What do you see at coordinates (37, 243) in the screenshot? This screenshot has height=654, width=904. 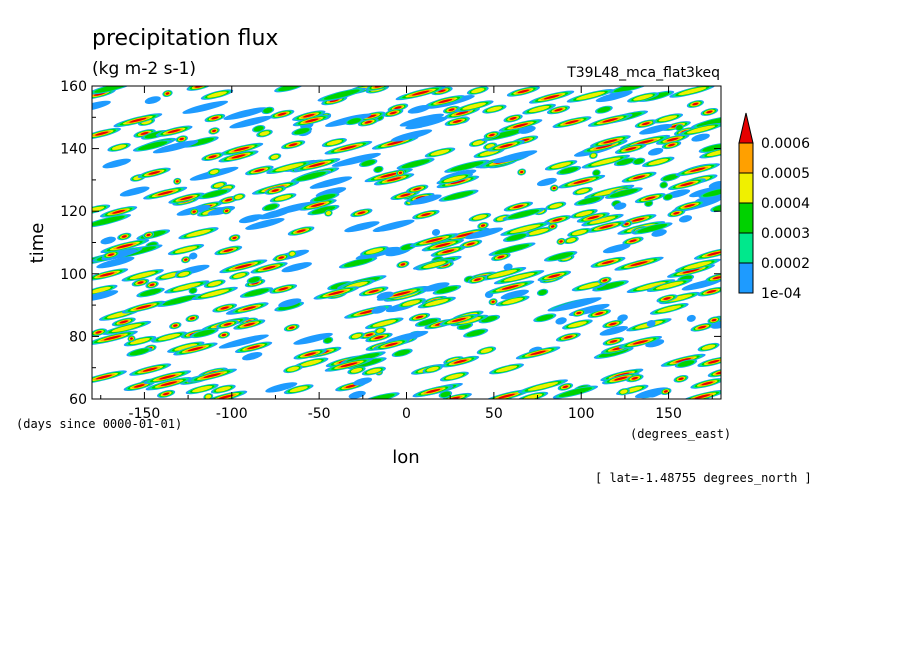 I see `y-axis-label: time` at bounding box center [37, 243].